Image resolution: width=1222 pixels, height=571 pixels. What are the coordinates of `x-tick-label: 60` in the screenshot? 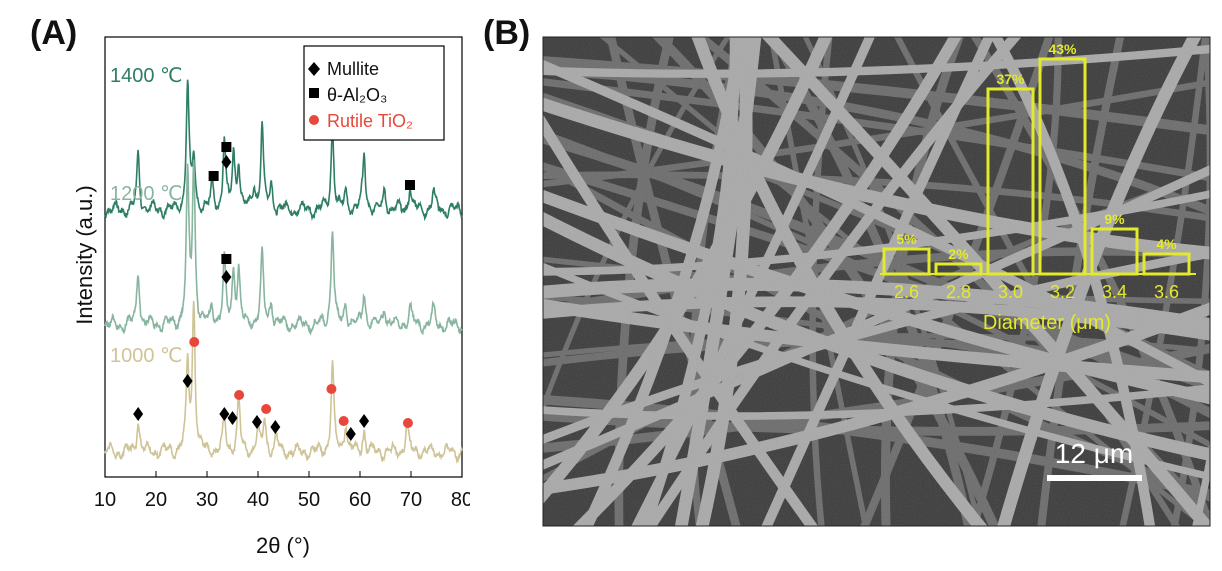 It's located at (360, 500).